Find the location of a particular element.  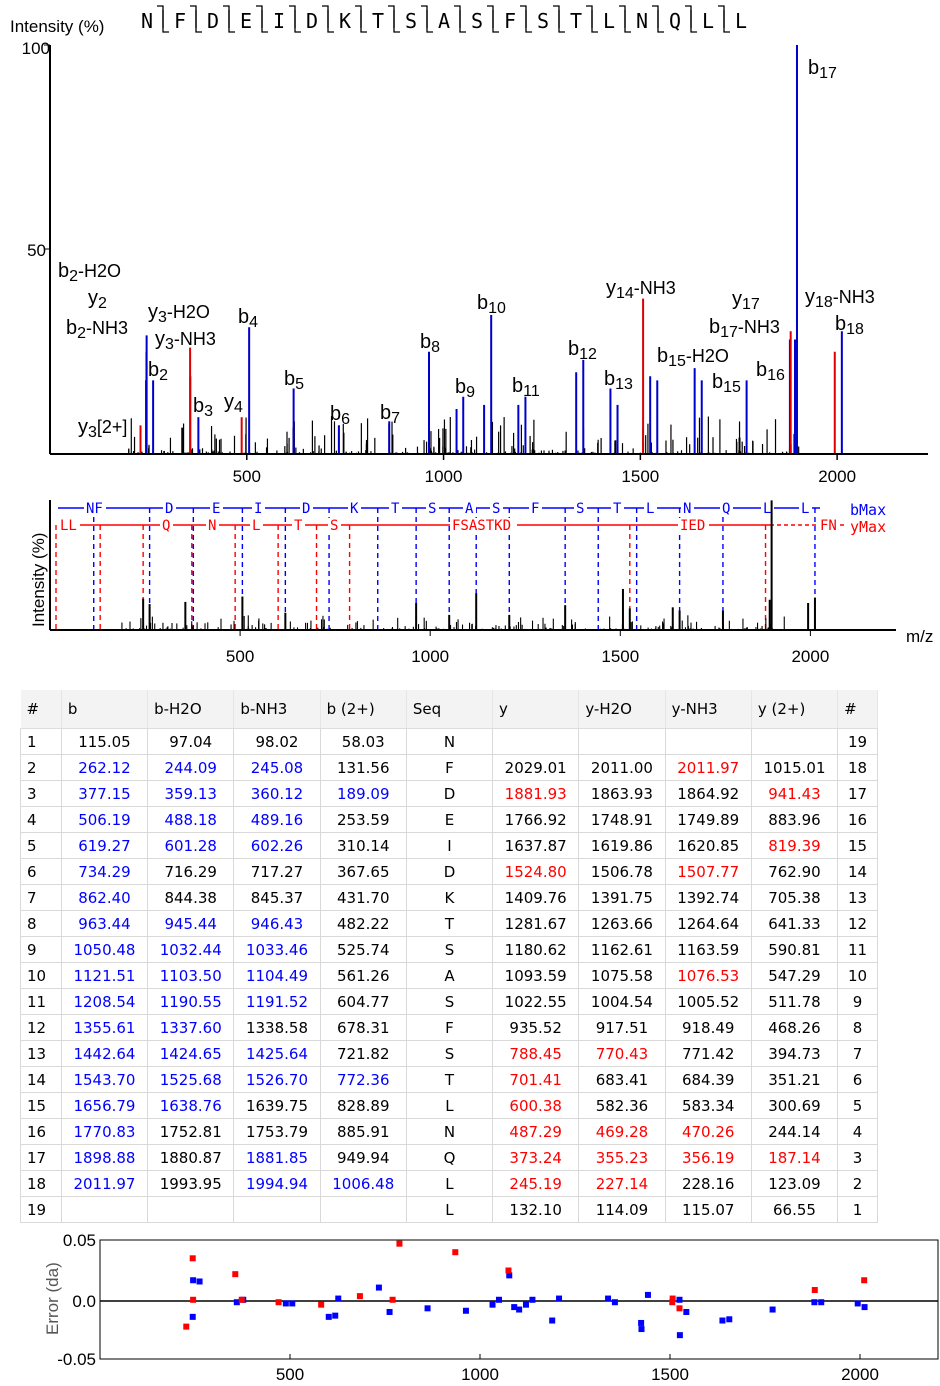

table-header-cell: b (2+) is located at coordinates (363, 709).